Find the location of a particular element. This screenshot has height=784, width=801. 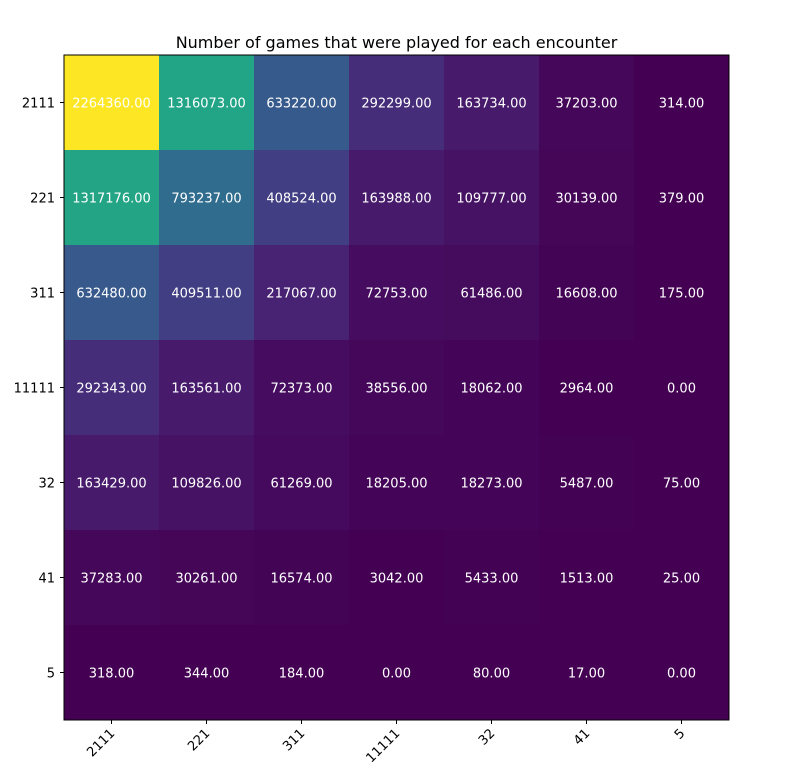

x-tick-label: 221 is located at coordinates (199, 740).